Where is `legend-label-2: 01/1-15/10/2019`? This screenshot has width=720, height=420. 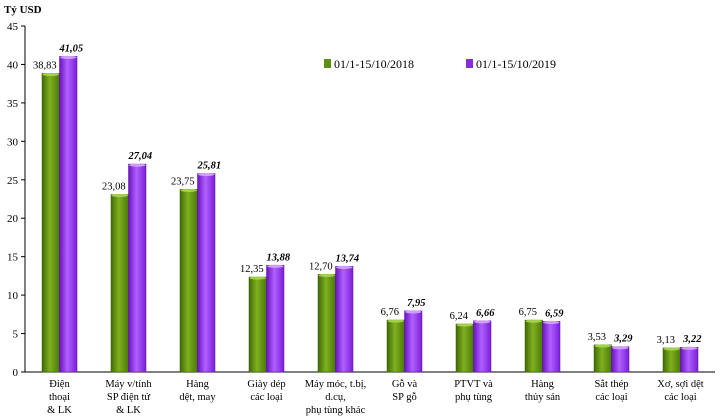
legend-label-2: 01/1-15/10/2019 is located at coordinates (516, 64).